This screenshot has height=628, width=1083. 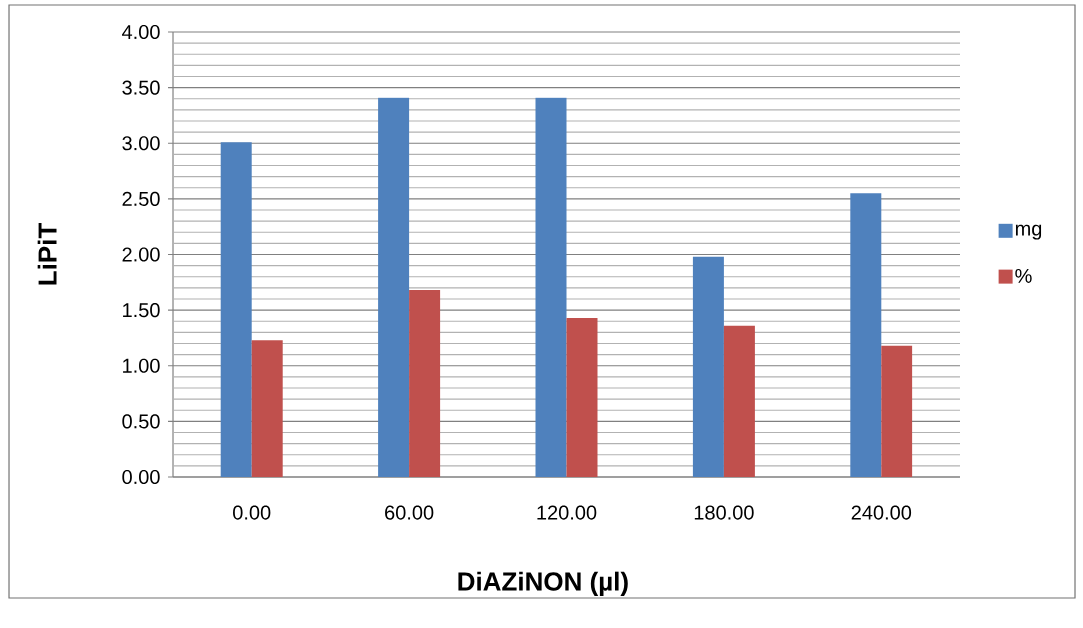 I want to click on y-tick-label: 1.00, so click(x=141, y=365).